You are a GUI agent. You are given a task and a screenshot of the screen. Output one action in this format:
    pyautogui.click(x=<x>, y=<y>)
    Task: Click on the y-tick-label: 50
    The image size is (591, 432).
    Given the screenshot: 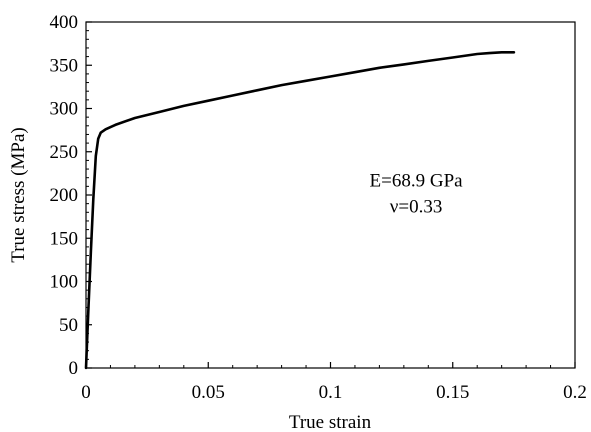 What is the action you would take?
    pyautogui.click(x=68, y=325)
    